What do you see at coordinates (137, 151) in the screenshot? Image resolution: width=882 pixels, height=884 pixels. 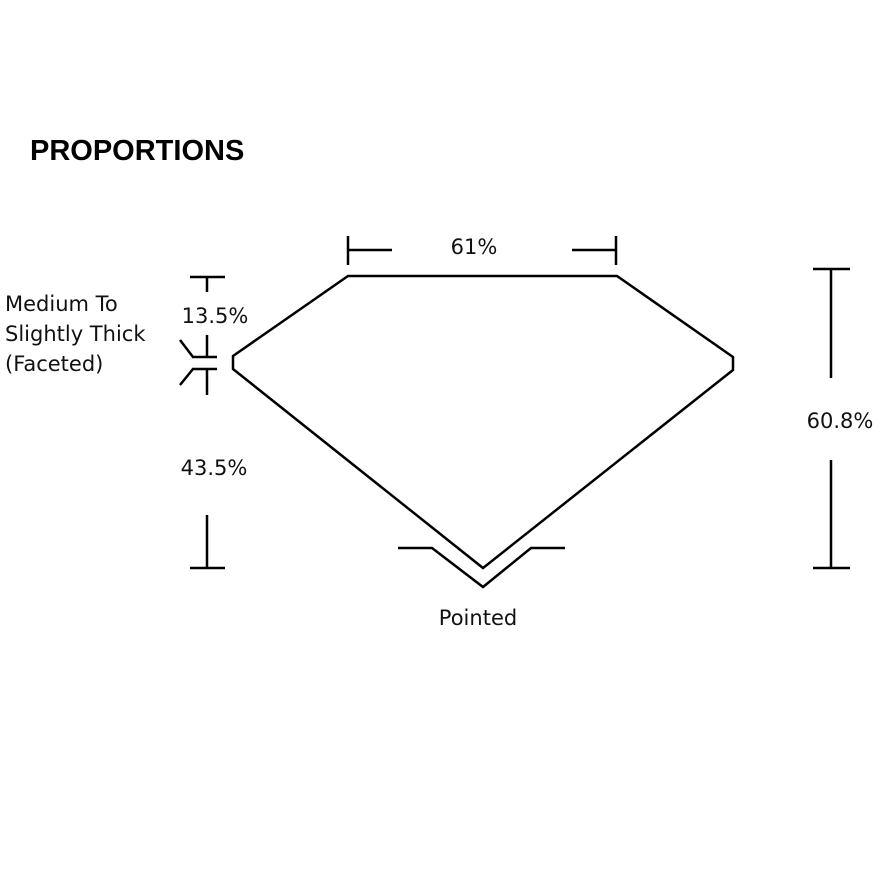 I see `title: PROPORTIONS` at bounding box center [137, 151].